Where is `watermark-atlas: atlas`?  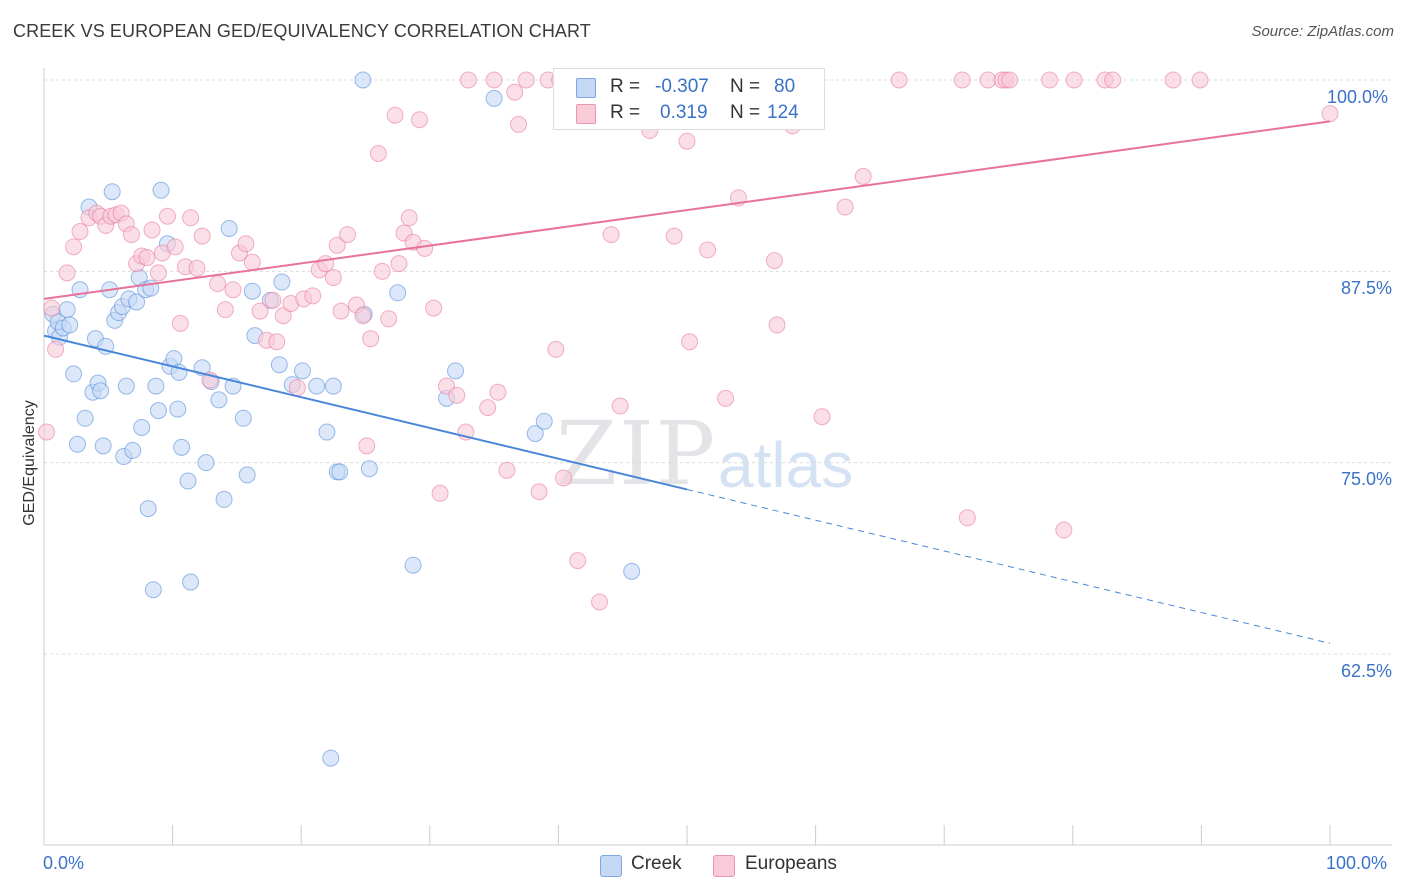
watermark-atlas: atlas is located at coordinates (786, 465).